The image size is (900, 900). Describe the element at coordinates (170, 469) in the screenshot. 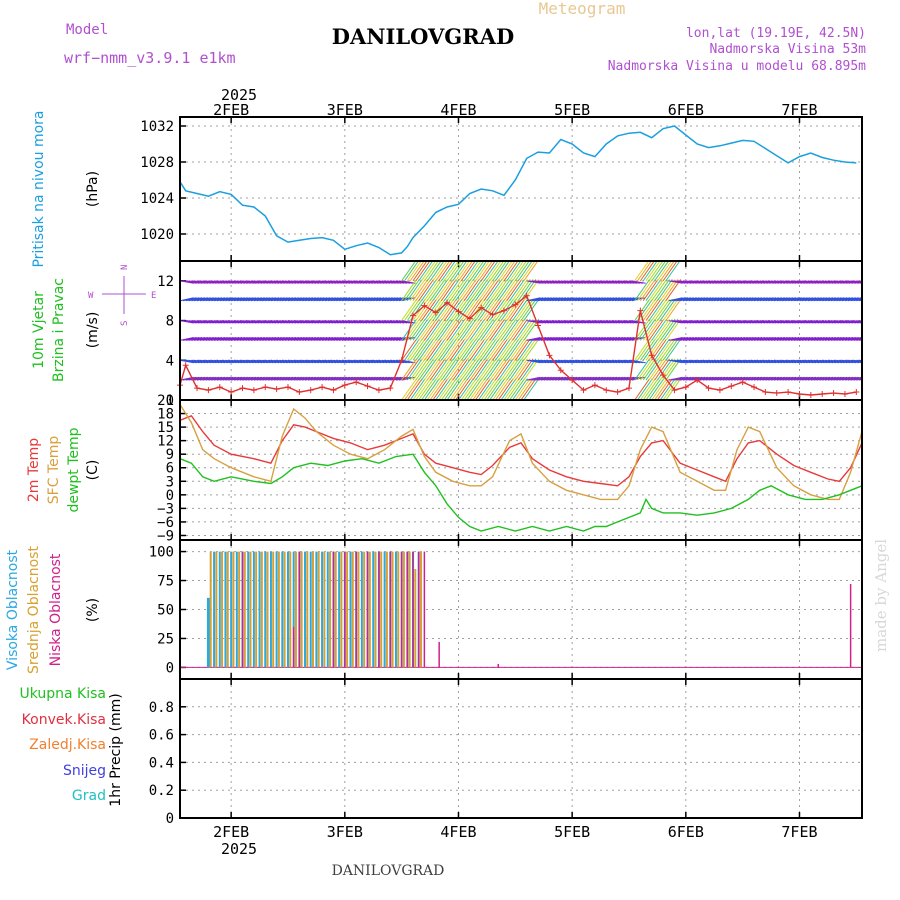

I see `y-tick-label: 6` at that location.